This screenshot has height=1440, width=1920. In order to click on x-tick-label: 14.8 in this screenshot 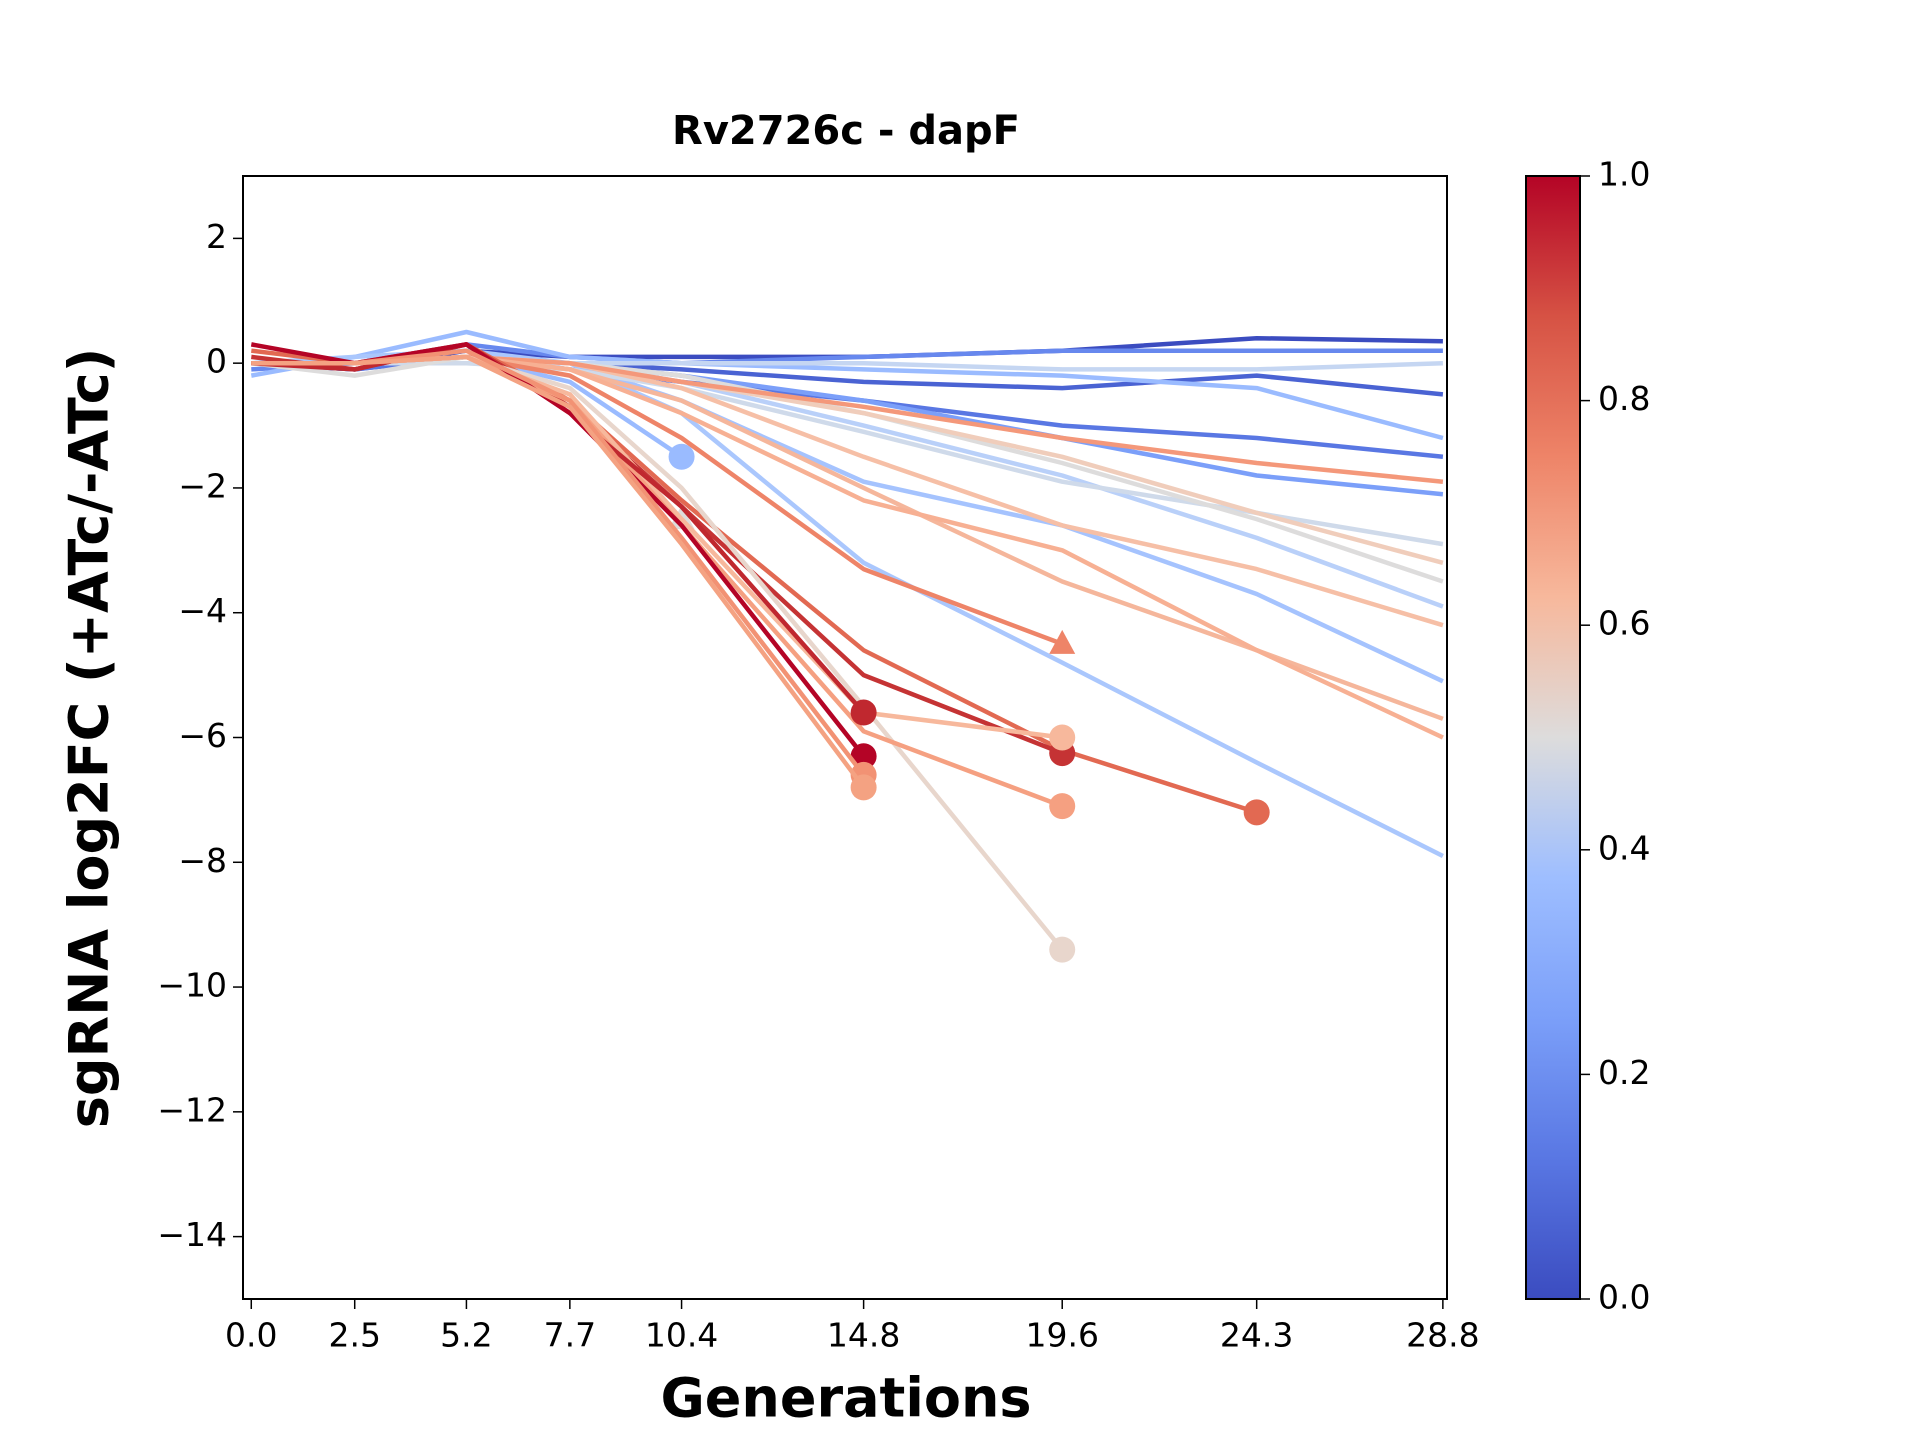, I will do `click(863, 1335)`.